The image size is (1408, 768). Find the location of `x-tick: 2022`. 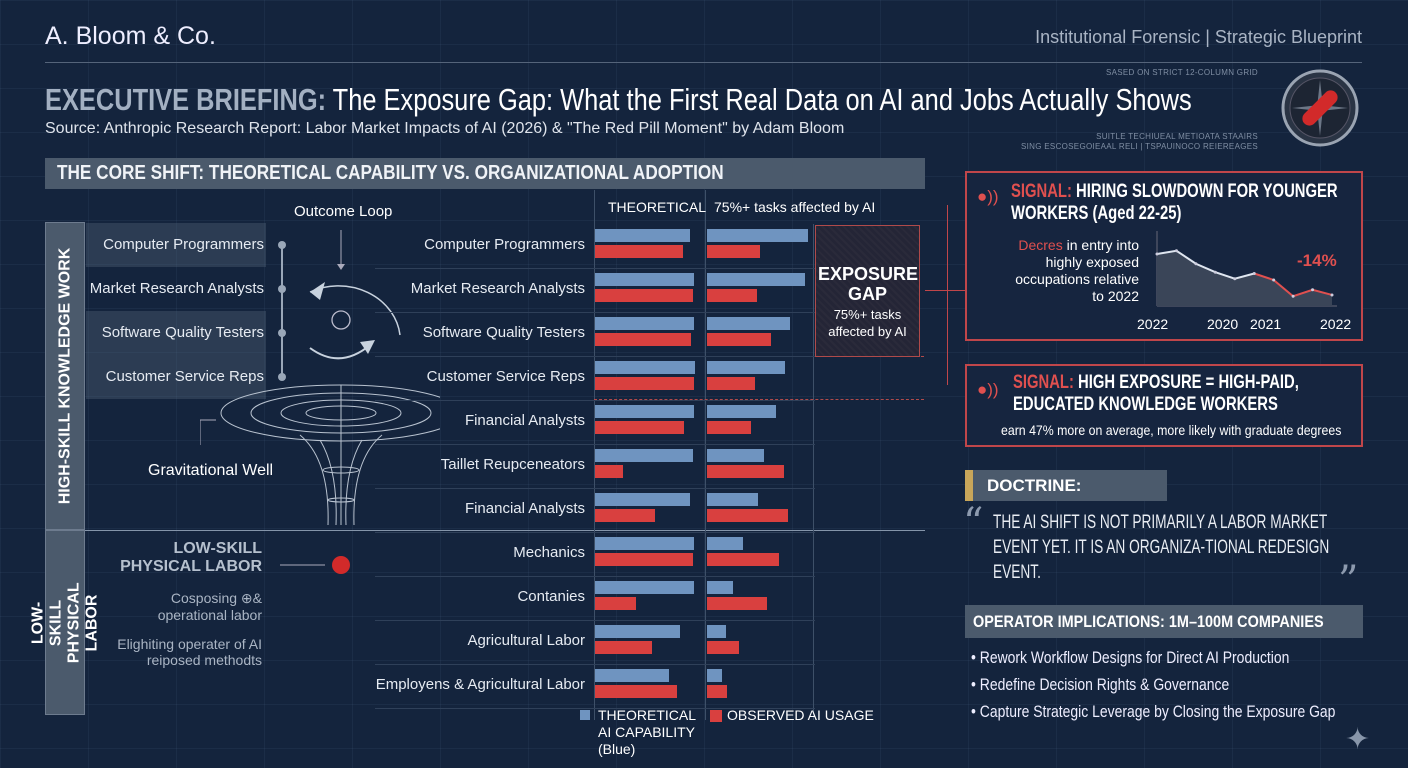

x-tick: 2022 is located at coordinates (1153, 324).